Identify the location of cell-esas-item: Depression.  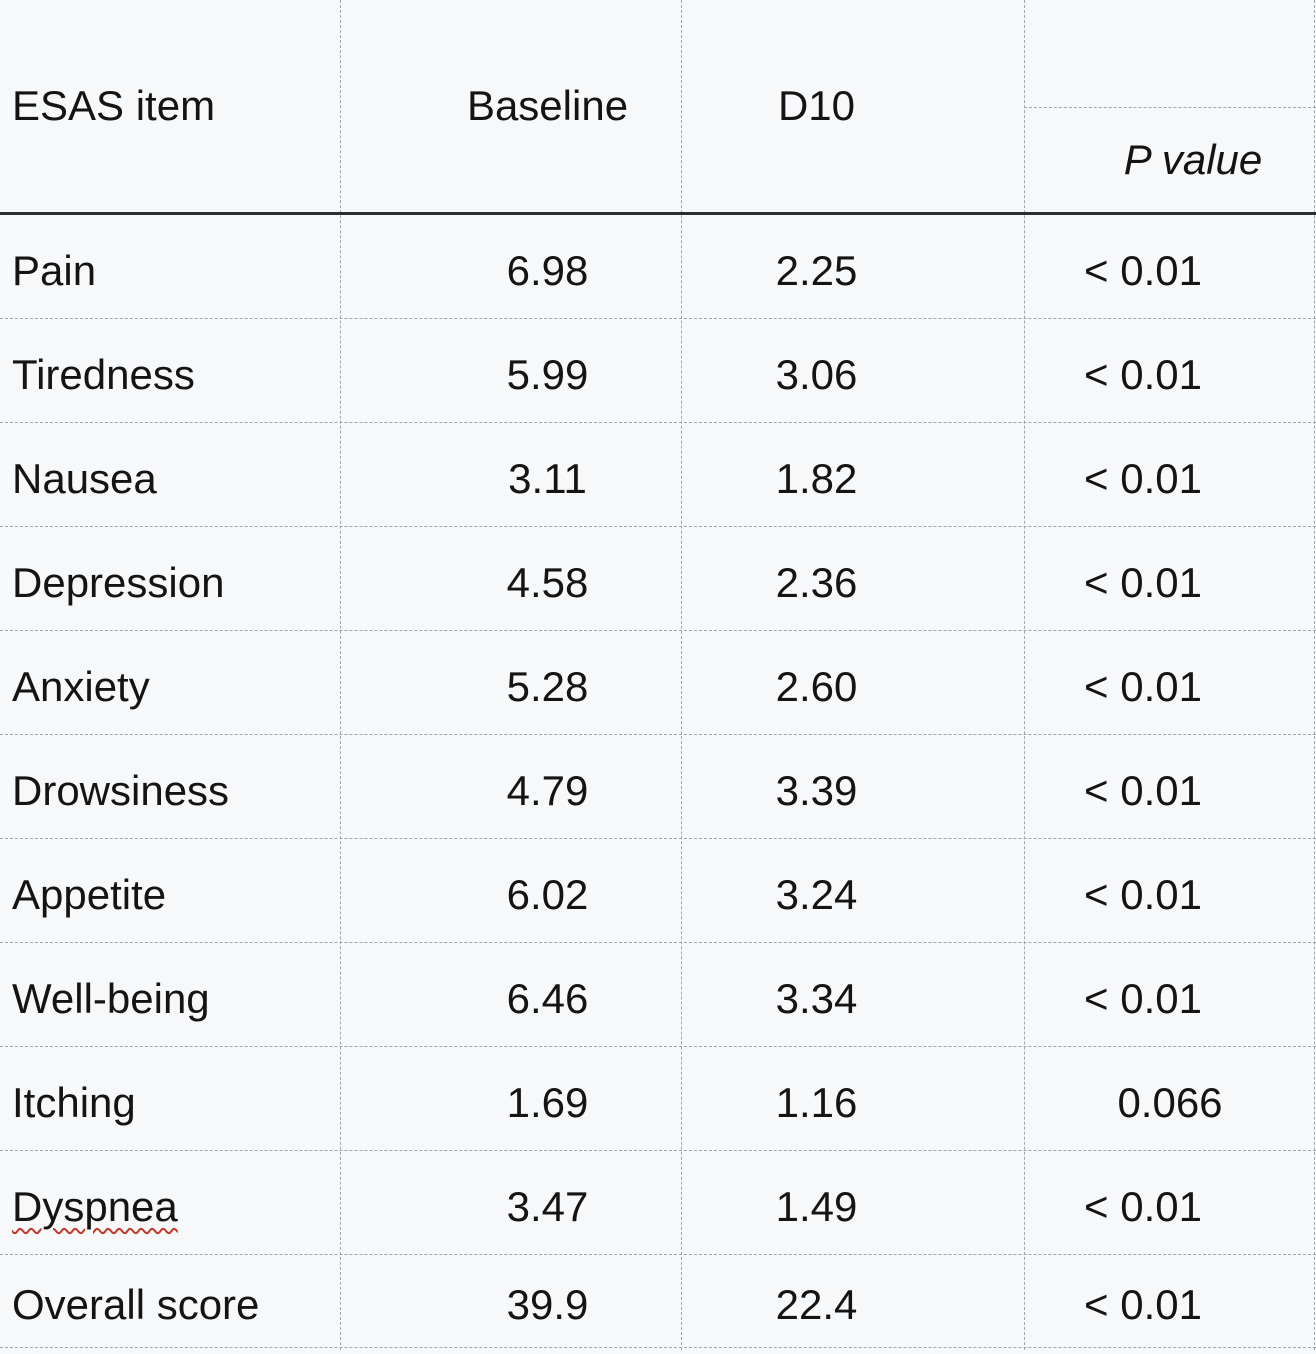
(170, 582).